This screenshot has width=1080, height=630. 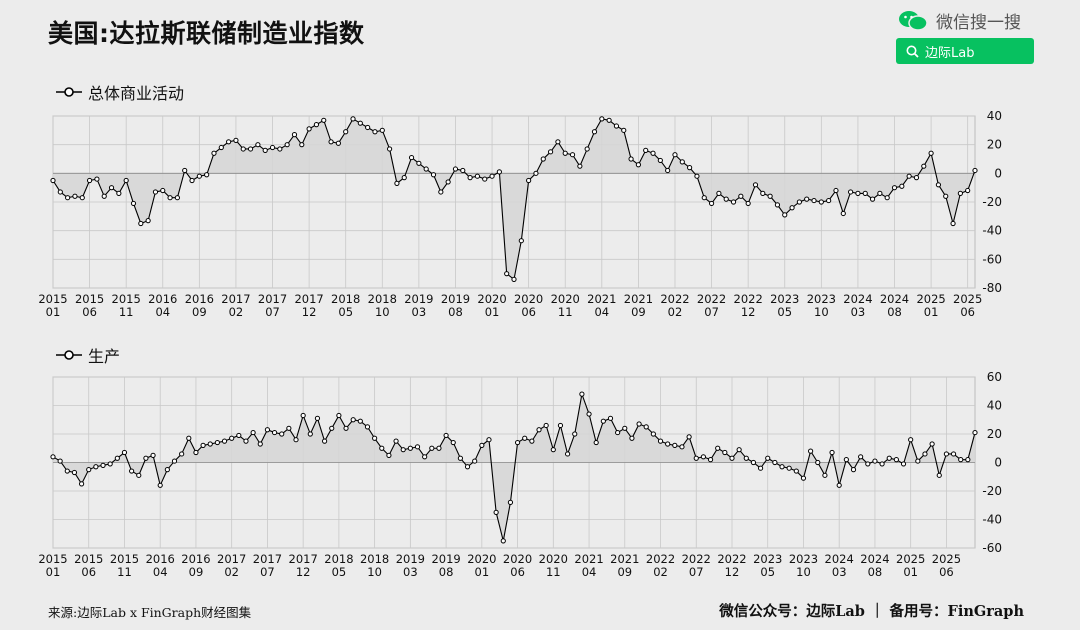 I want to click on y-tick-label: -60, so click(x=992, y=259).